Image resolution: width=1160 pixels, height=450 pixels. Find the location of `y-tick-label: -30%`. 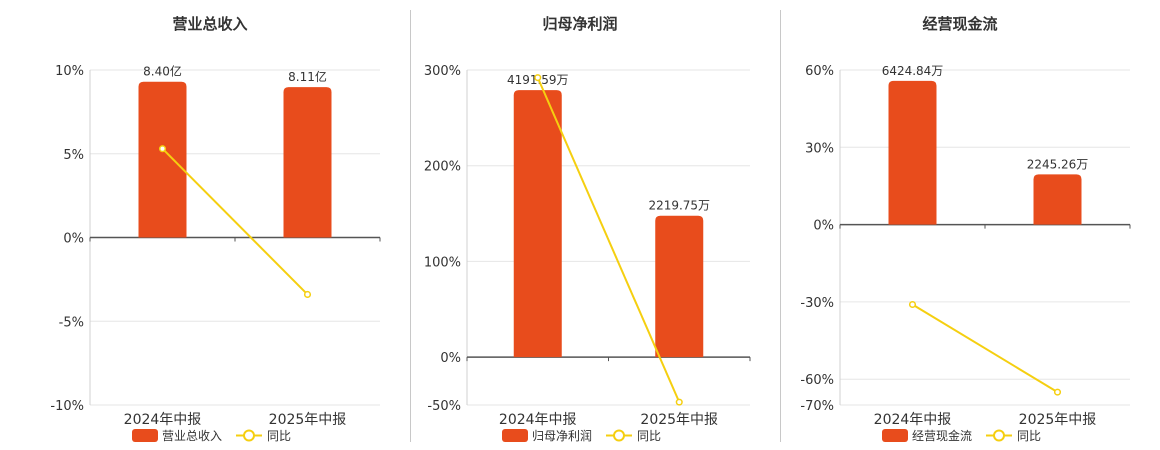

y-tick-label: -30% is located at coordinates (817, 303).